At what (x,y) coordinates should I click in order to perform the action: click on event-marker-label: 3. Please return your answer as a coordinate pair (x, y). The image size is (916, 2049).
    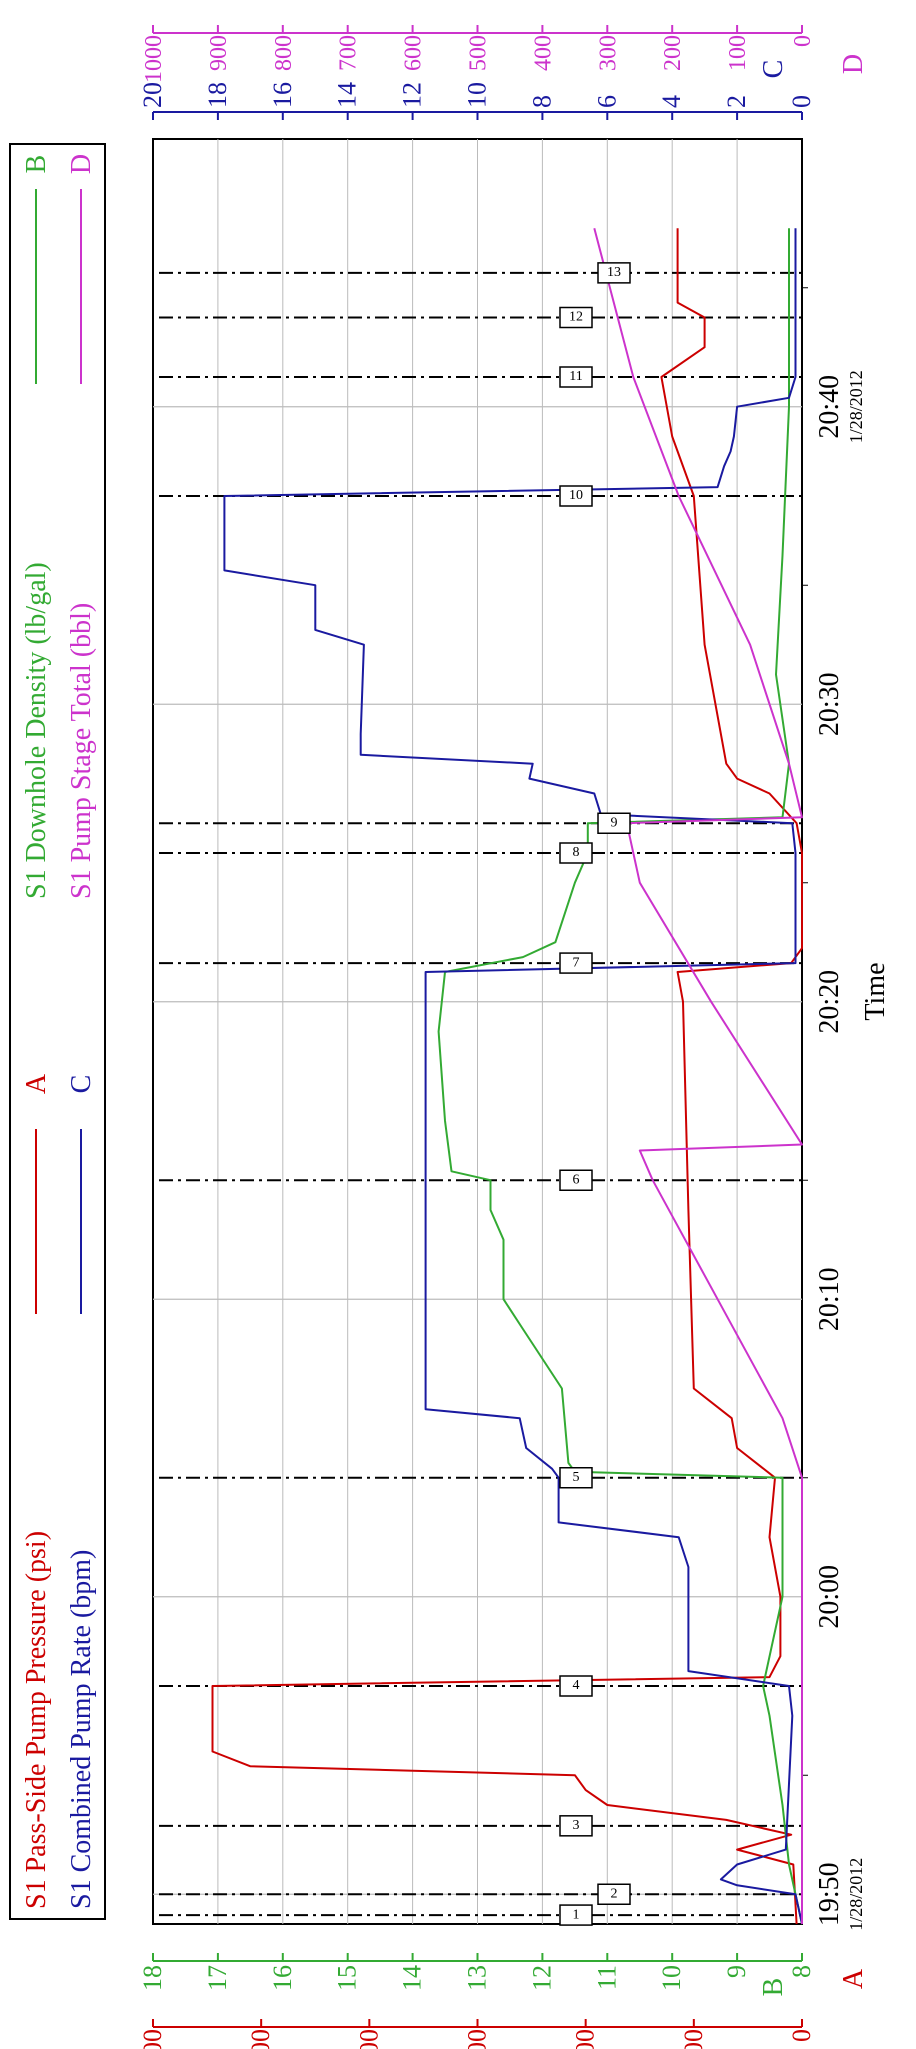
    Looking at the image, I should click on (576, 1825).